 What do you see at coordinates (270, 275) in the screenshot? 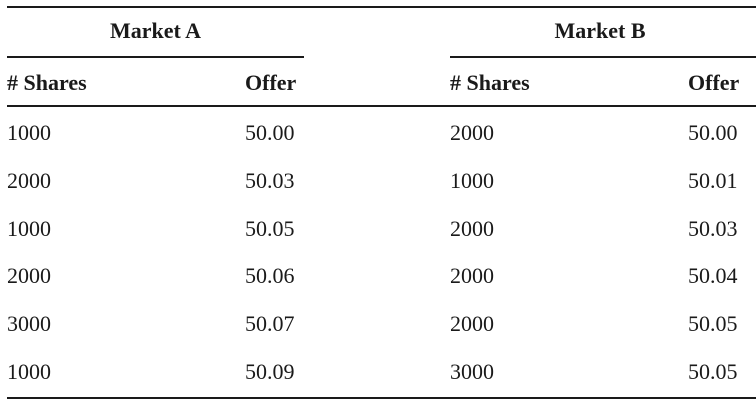
I see `offer-cell: 50.06` at bounding box center [270, 275].